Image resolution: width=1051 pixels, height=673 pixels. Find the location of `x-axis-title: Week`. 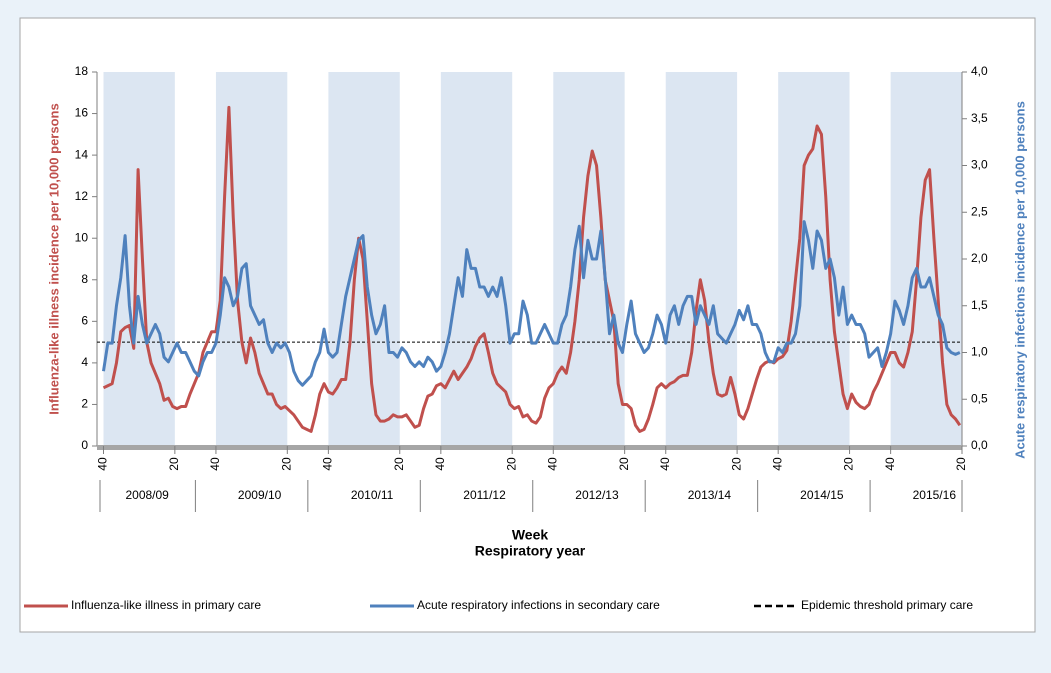

x-axis-title: Week is located at coordinates (530, 535).